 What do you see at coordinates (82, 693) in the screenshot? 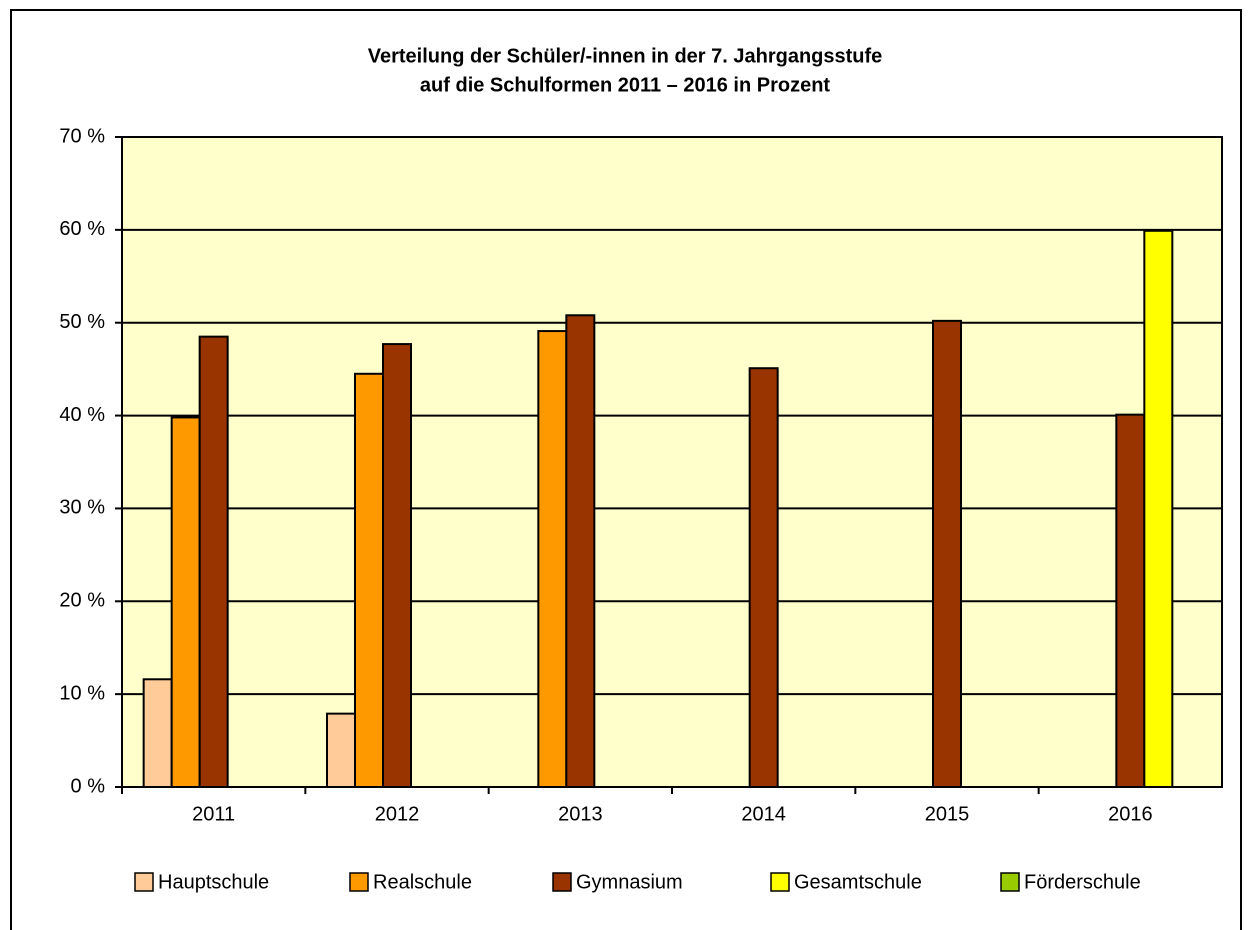
I see `y-tick-label: 10 %` at bounding box center [82, 693].